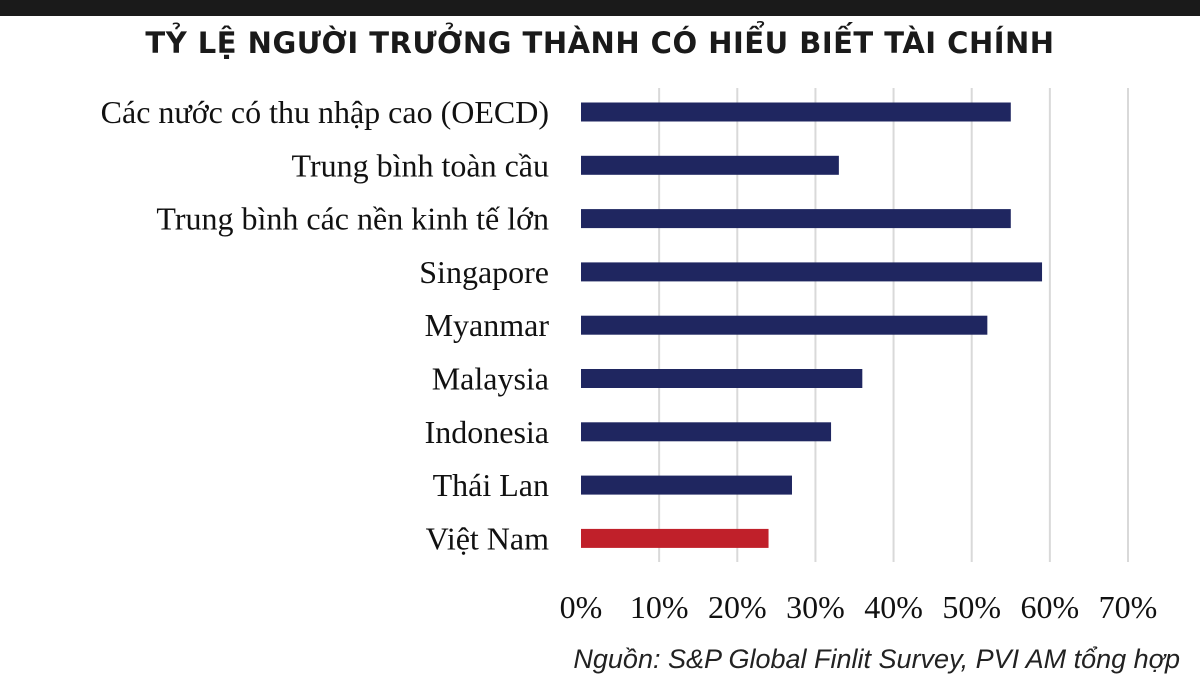 Image resolution: width=1200 pixels, height=692 pixels. I want to click on category-label: Singapore, so click(484, 272).